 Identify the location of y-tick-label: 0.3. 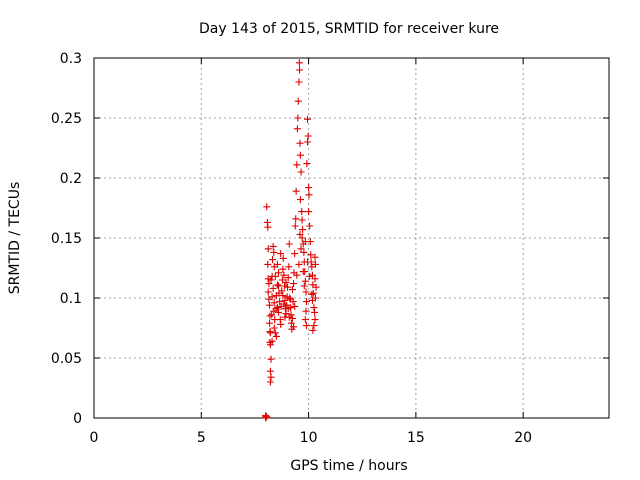
(71, 59).